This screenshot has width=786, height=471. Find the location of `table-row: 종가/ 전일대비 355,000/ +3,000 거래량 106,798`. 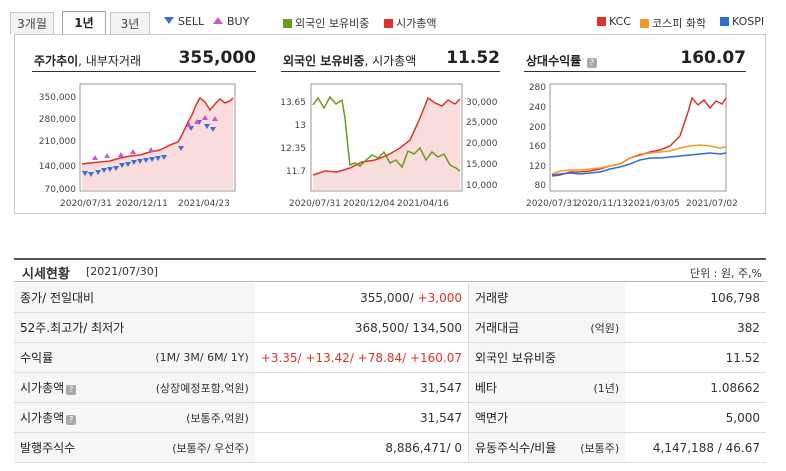

table-row: 종가/ 전일대비 355,000/ +3,000 거래량 106,798 is located at coordinates (390, 298).